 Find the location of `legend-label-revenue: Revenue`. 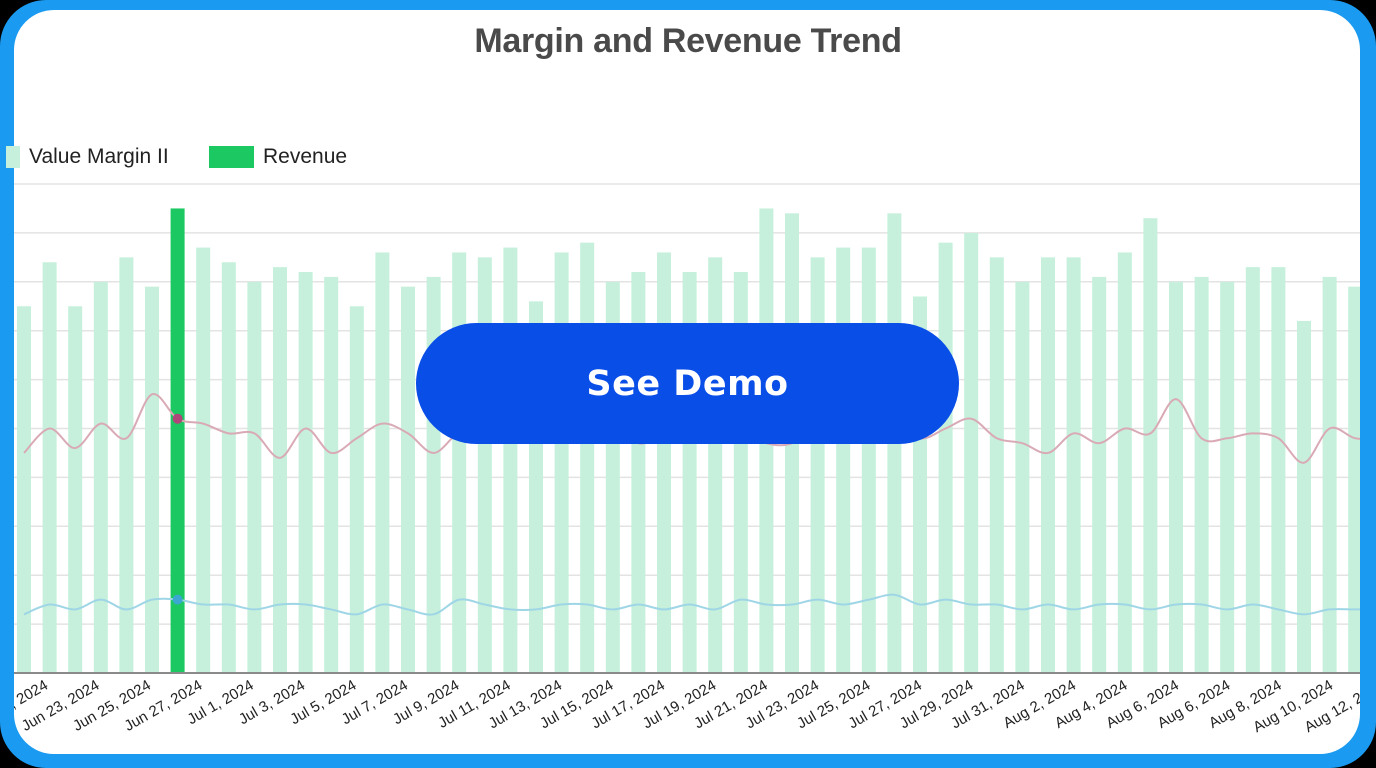

legend-label-revenue: Revenue is located at coordinates (305, 156).